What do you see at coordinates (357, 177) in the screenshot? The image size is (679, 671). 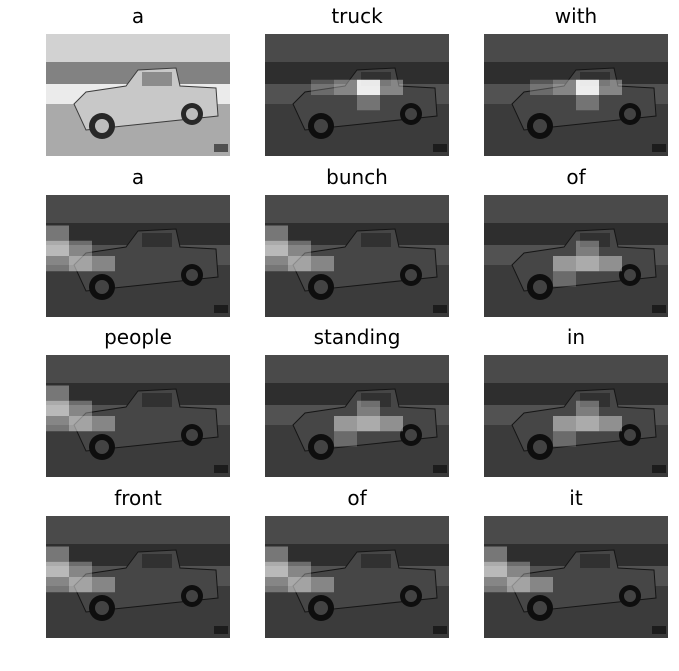 I see `panel-word: bunch` at bounding box center [357, 177].